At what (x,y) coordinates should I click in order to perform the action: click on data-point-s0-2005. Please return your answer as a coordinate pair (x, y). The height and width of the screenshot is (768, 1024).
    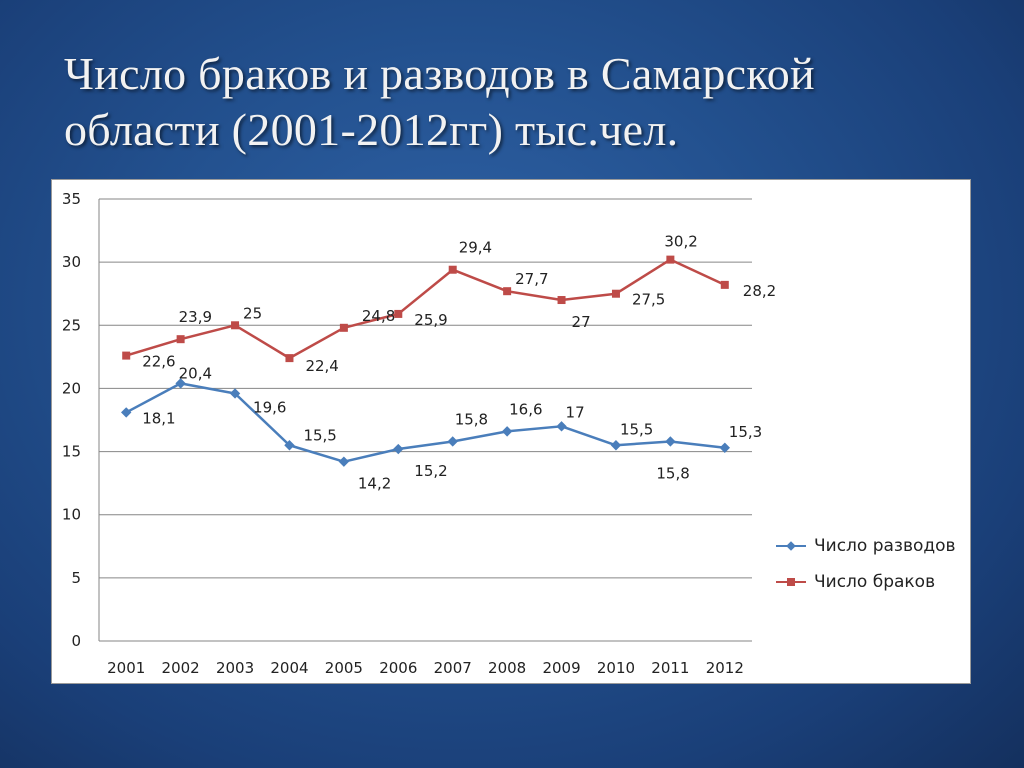
    Looking at the image, I should click on (344, 461).